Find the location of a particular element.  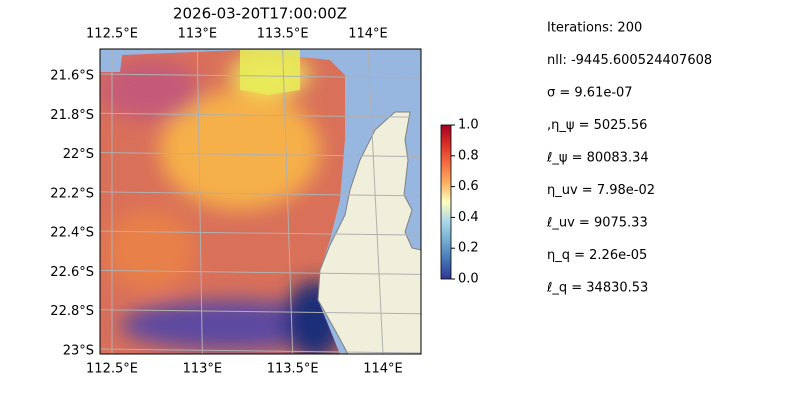

colorbar-tick-label: 0.8 is located at coordinates (468, 155).